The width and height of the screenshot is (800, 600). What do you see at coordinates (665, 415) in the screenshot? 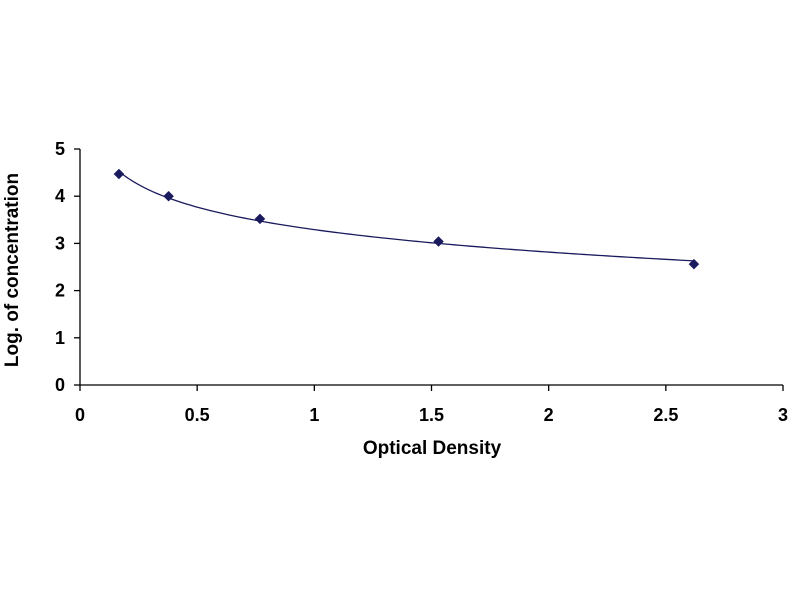
I see `x-tick-label: 2.5` at bounding box center [665, 415].